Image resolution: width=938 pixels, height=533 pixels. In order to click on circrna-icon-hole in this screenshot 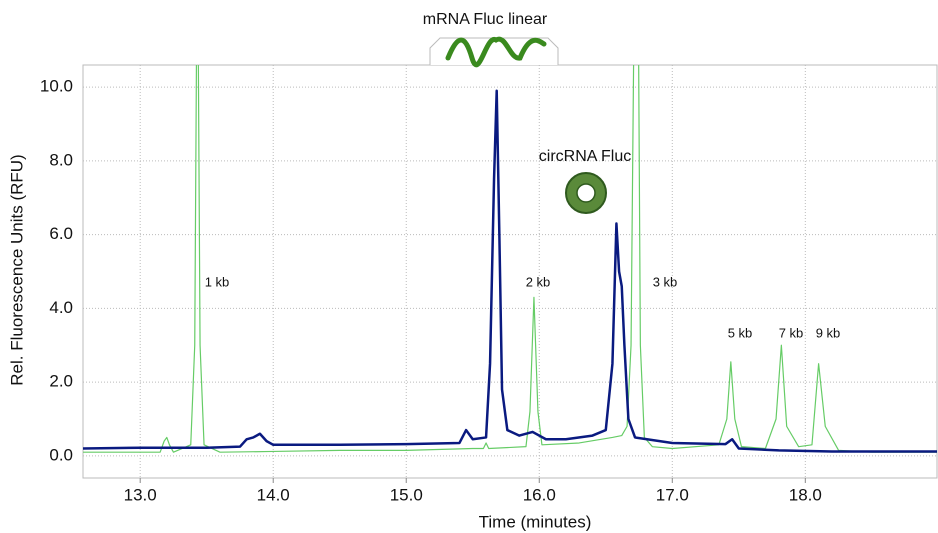, I will do `click(586, 193)`.